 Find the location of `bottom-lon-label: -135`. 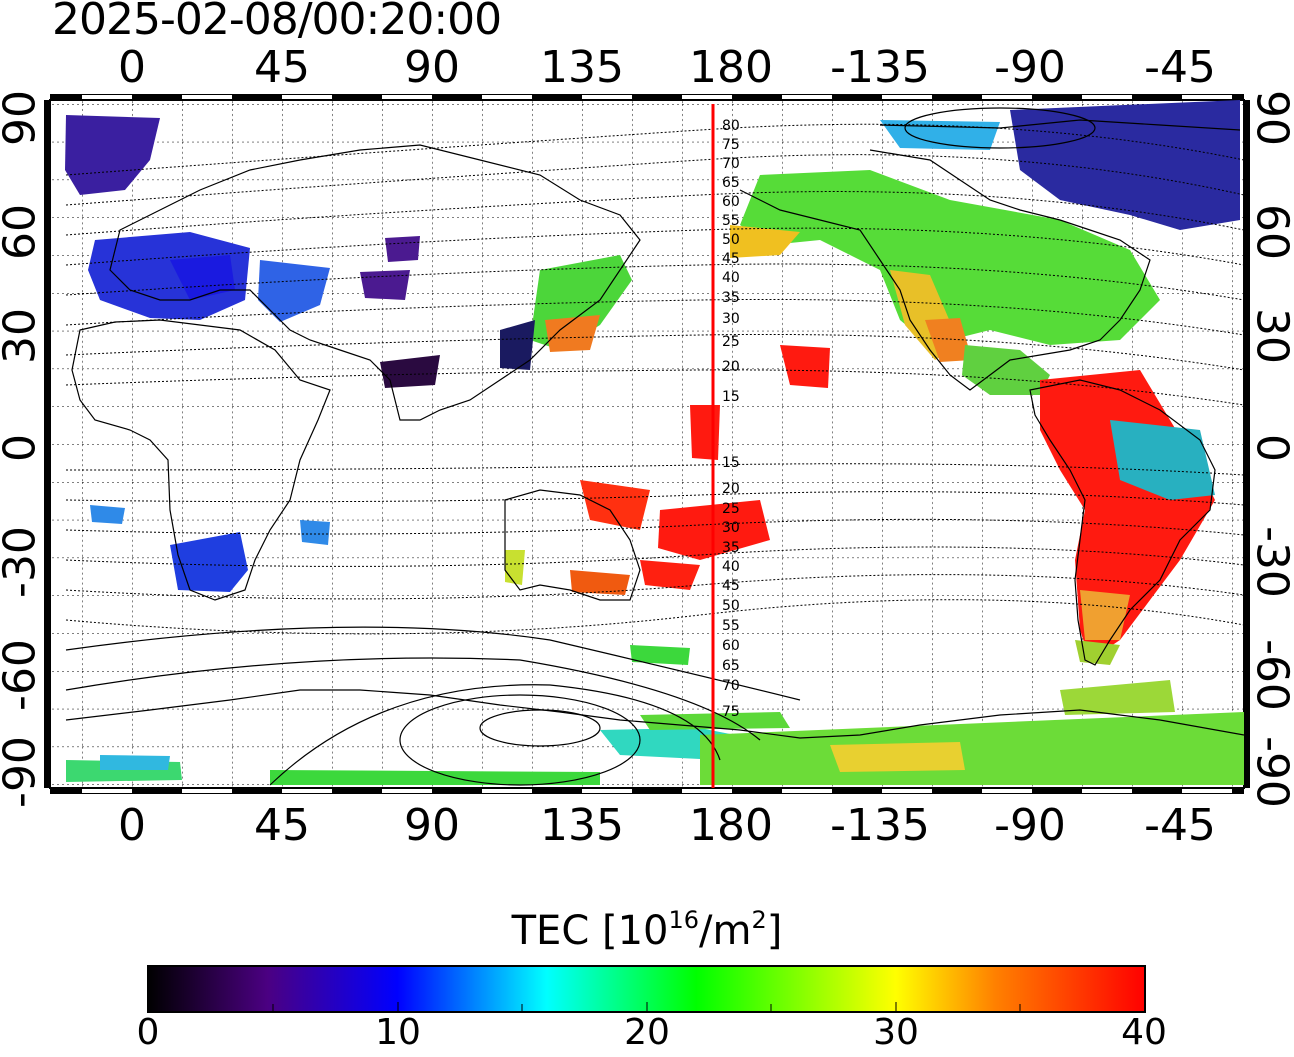

bottom-lon-label: -135 is located at coordinates (880, 825).